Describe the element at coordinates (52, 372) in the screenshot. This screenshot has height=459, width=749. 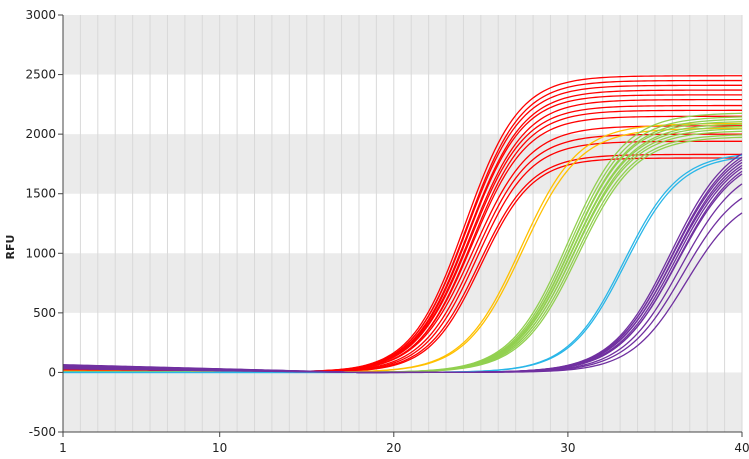
I see `y-tick-label-0: 0` at that location.